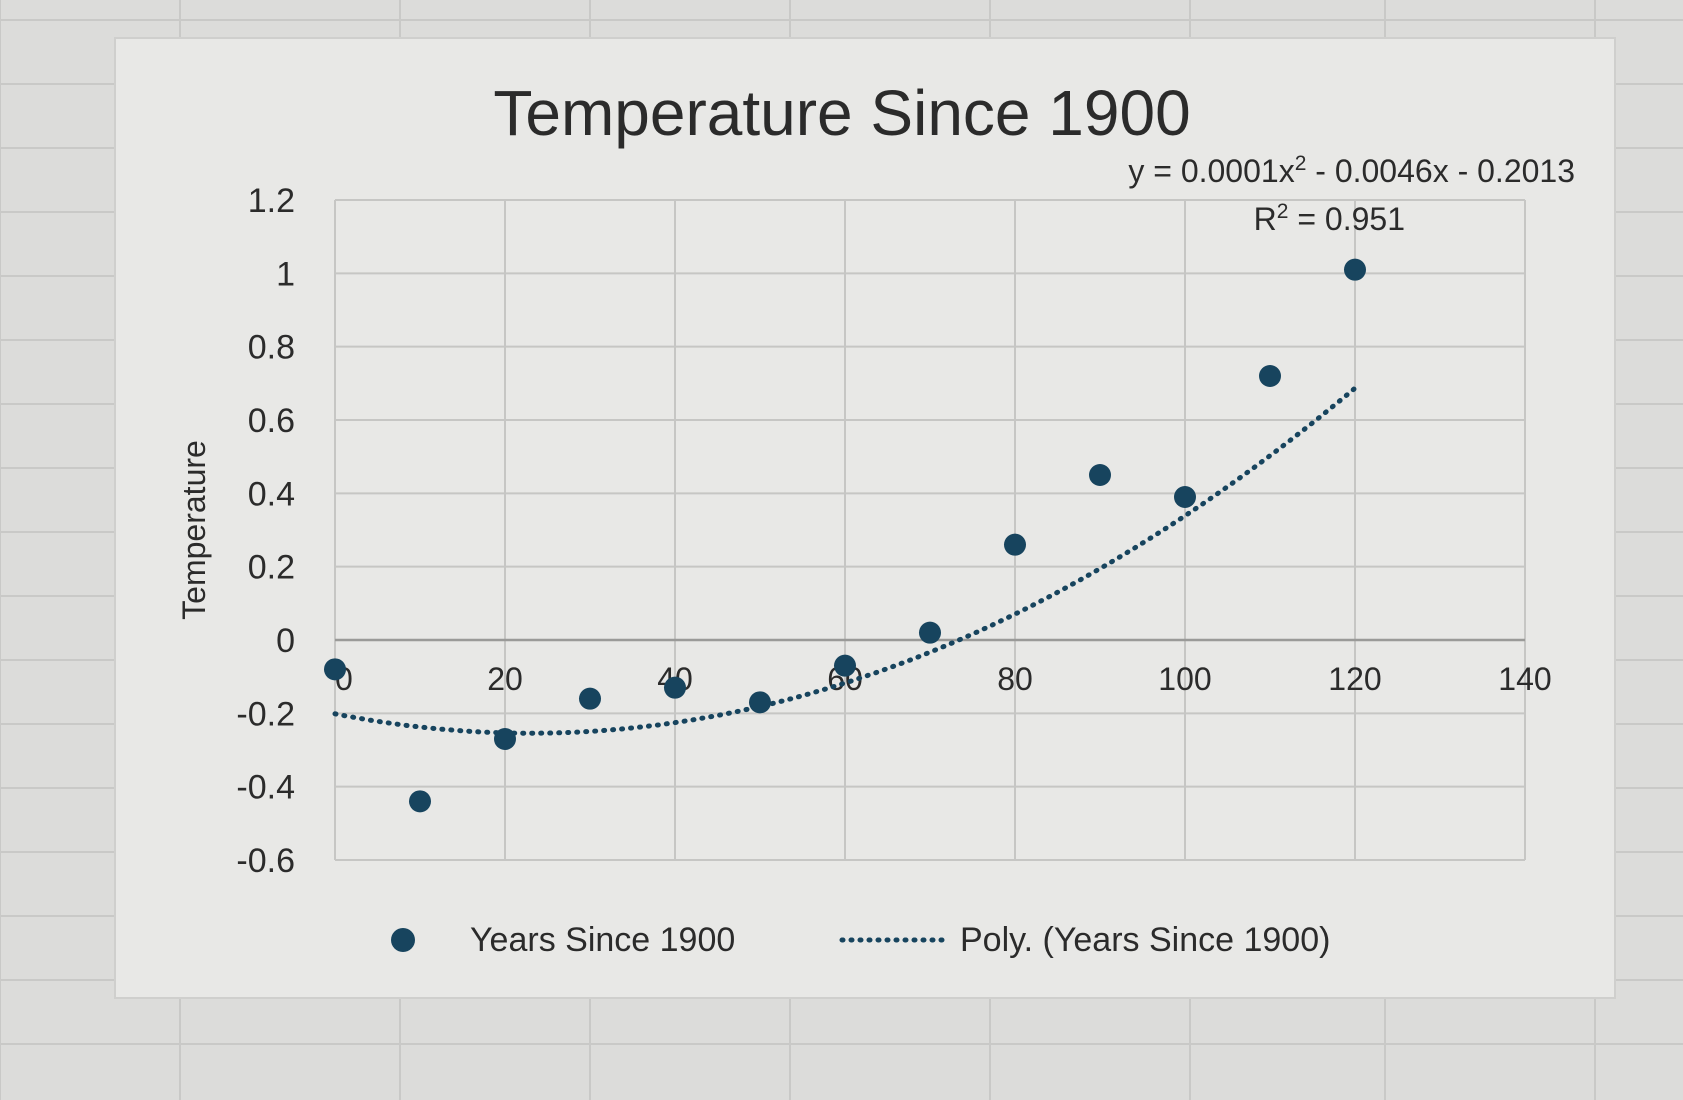 The height and width of the screenshot is (1100, 1683). What do you see at coordinates (285, 274) in the screenshot?
I see `y-tick-label: 1` at bounding box center [285, 274].